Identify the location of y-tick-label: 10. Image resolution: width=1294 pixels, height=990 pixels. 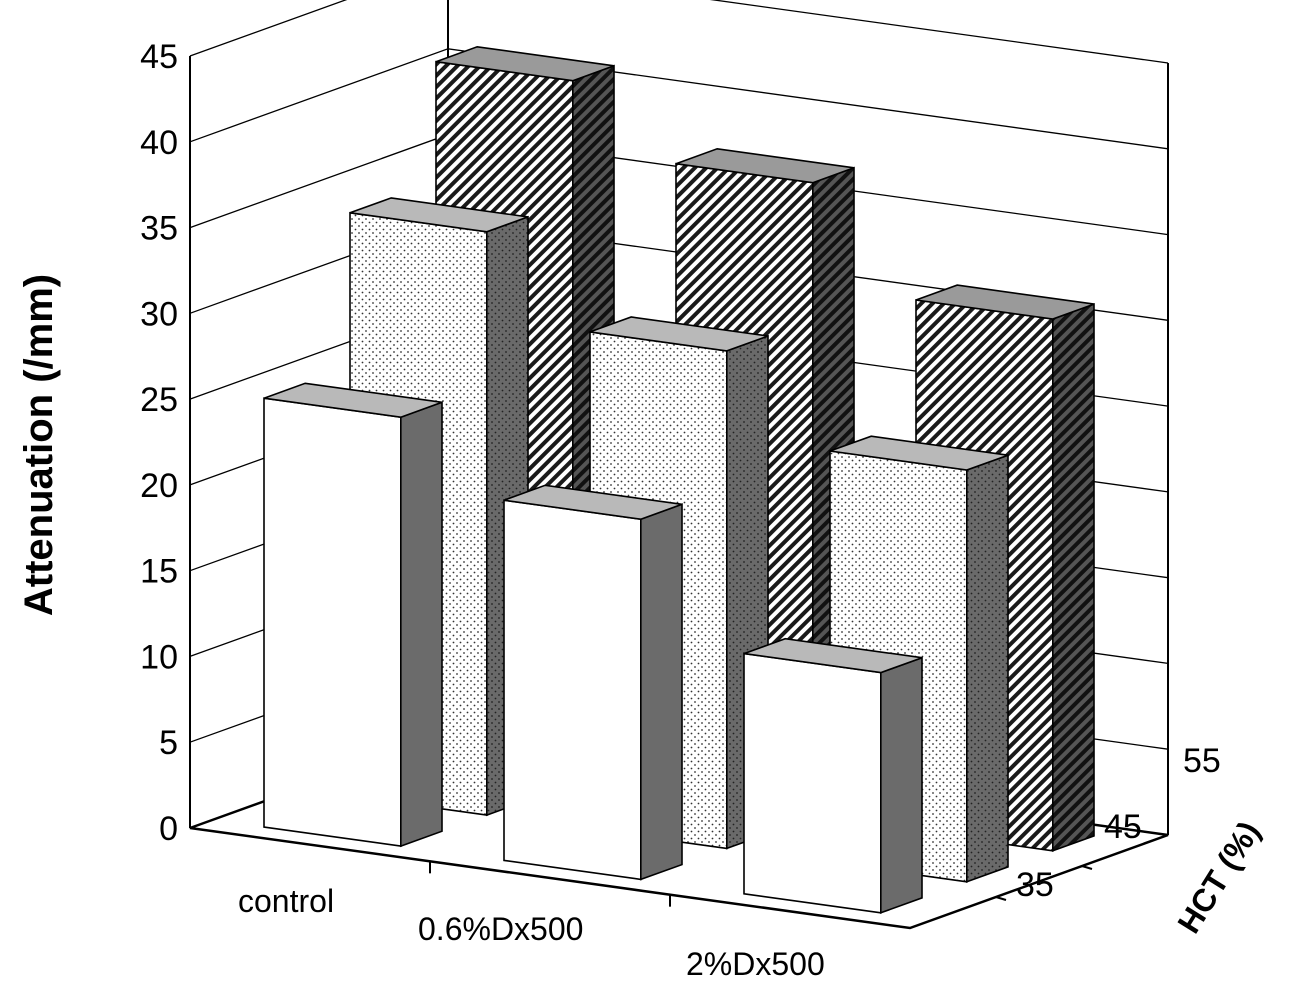
(159, 657).